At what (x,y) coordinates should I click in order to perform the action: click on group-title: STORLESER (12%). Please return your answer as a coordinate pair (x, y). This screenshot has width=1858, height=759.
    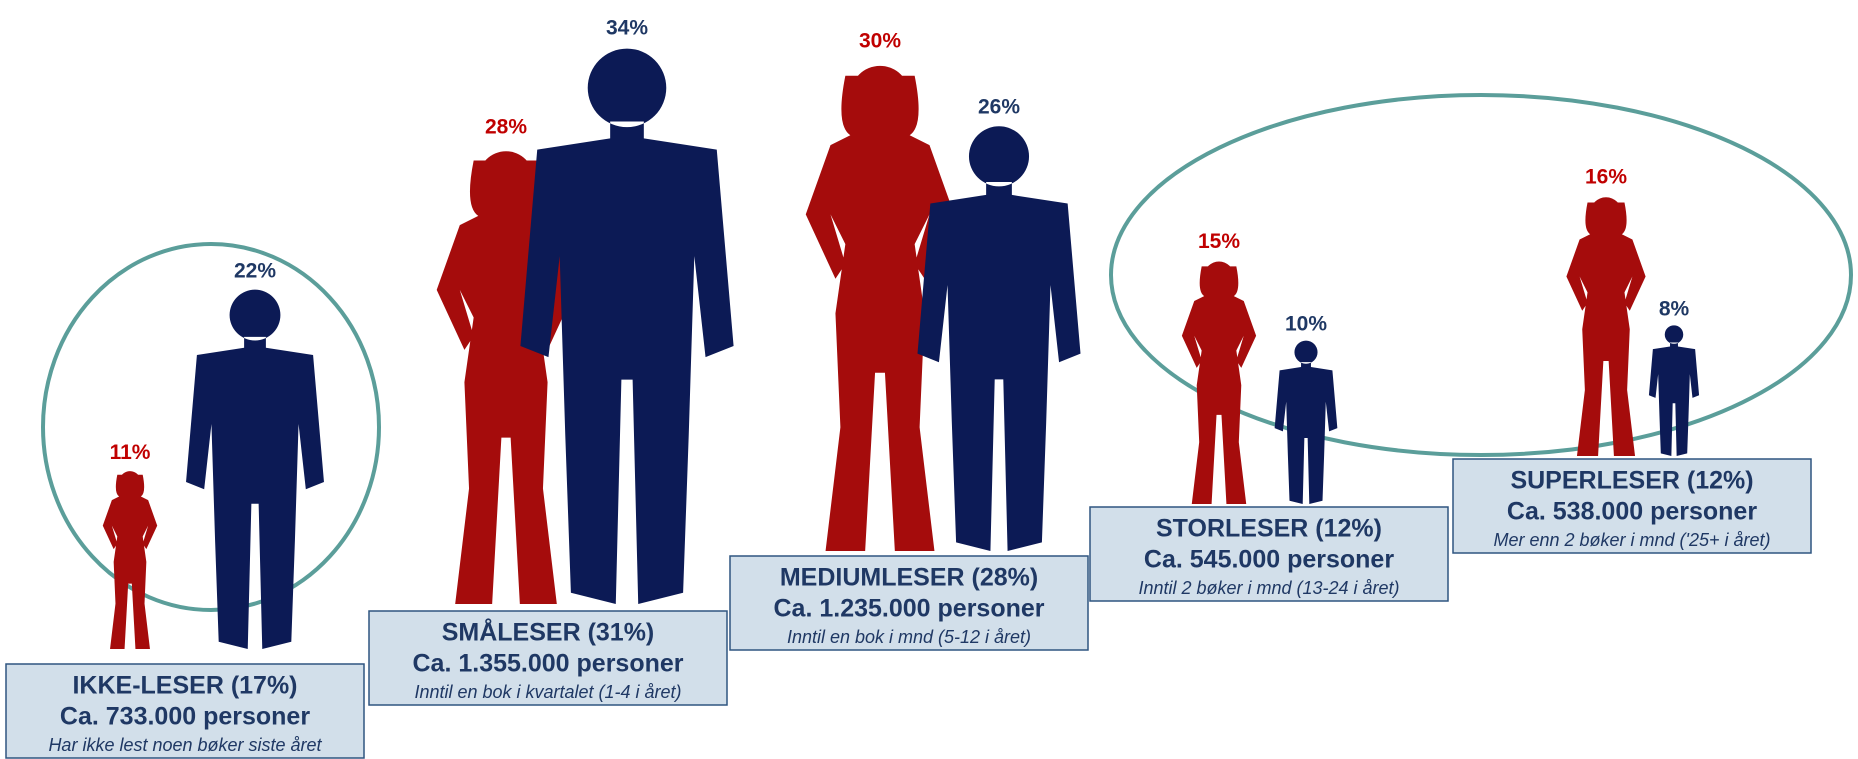
    Looking at the image, I should click on (1269, 529).